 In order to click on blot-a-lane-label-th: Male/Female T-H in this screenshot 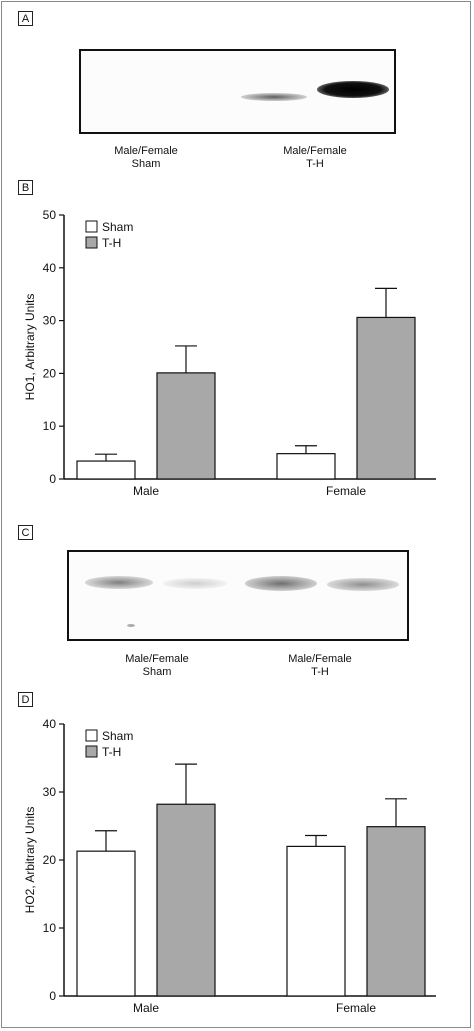, I will do `click(315, 158)`.